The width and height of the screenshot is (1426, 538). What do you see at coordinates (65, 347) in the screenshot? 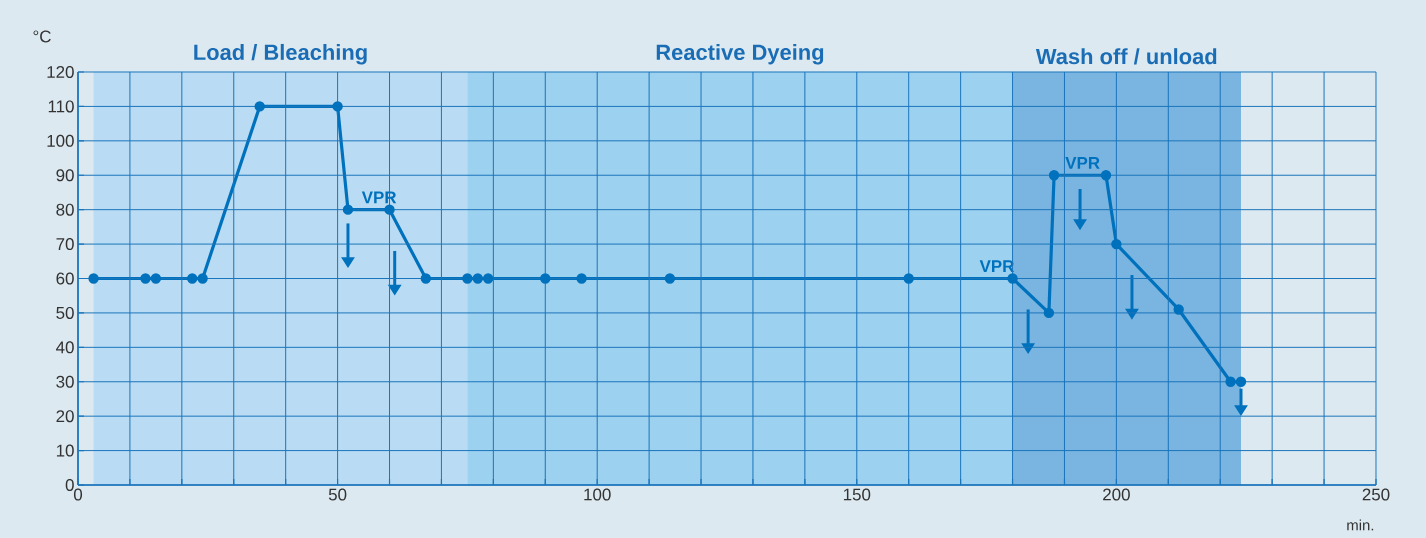
I see `y-tick-label: 40` at bounding box center [65, 347].